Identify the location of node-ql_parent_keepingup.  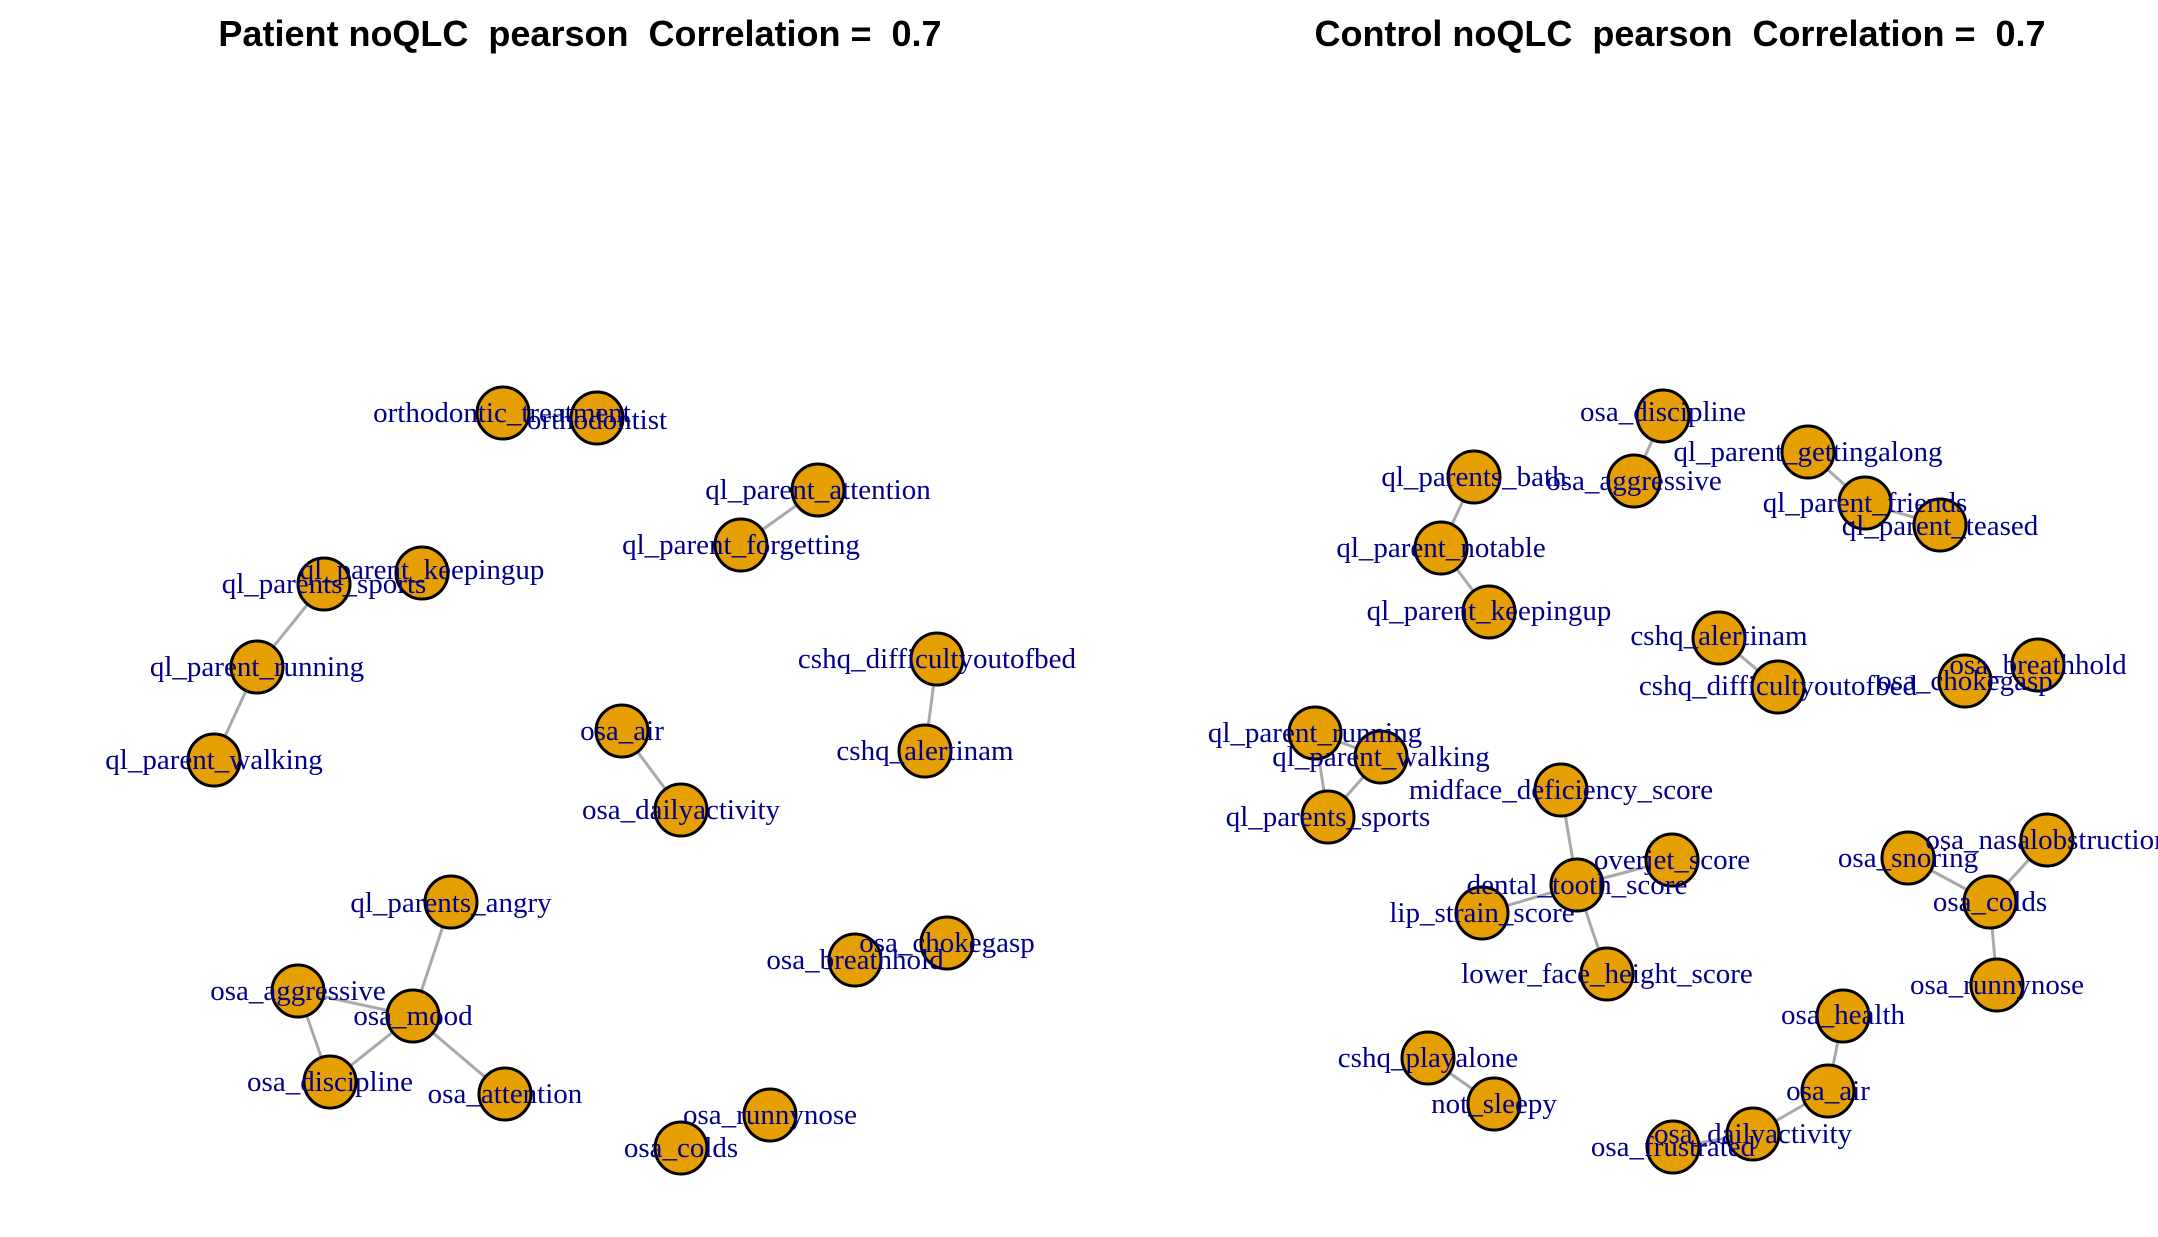
(422, 573).